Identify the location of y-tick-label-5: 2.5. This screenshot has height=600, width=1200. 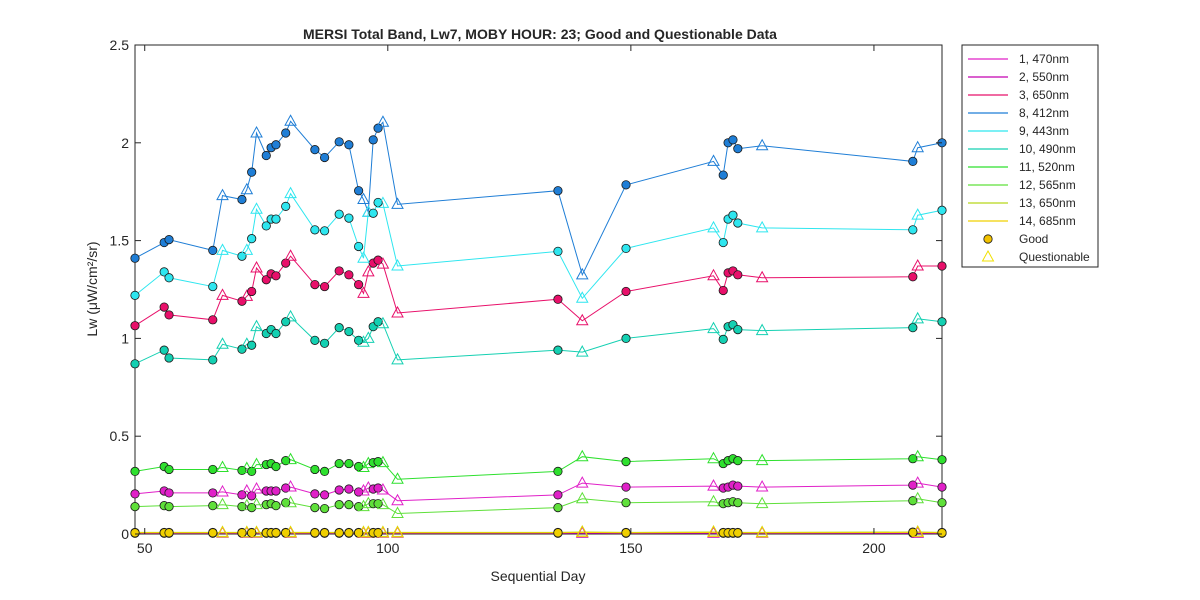
(120, 45).